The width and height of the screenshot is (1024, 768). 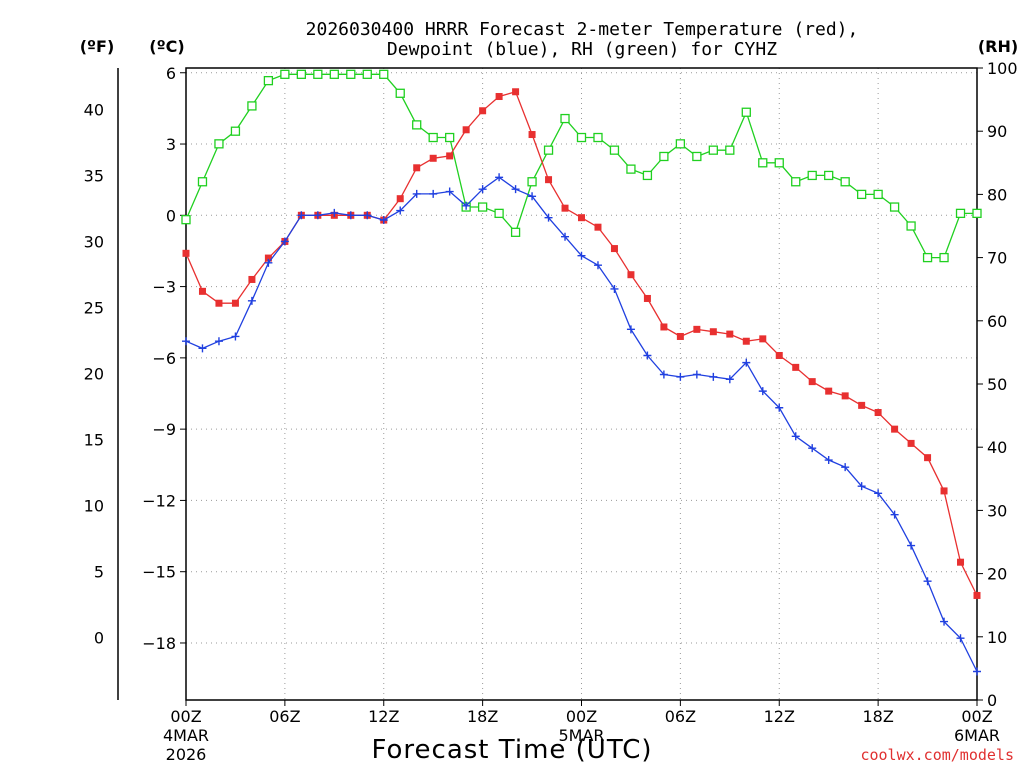 I want to click on rh-tick-label: 10, so click(x=997, y=637).